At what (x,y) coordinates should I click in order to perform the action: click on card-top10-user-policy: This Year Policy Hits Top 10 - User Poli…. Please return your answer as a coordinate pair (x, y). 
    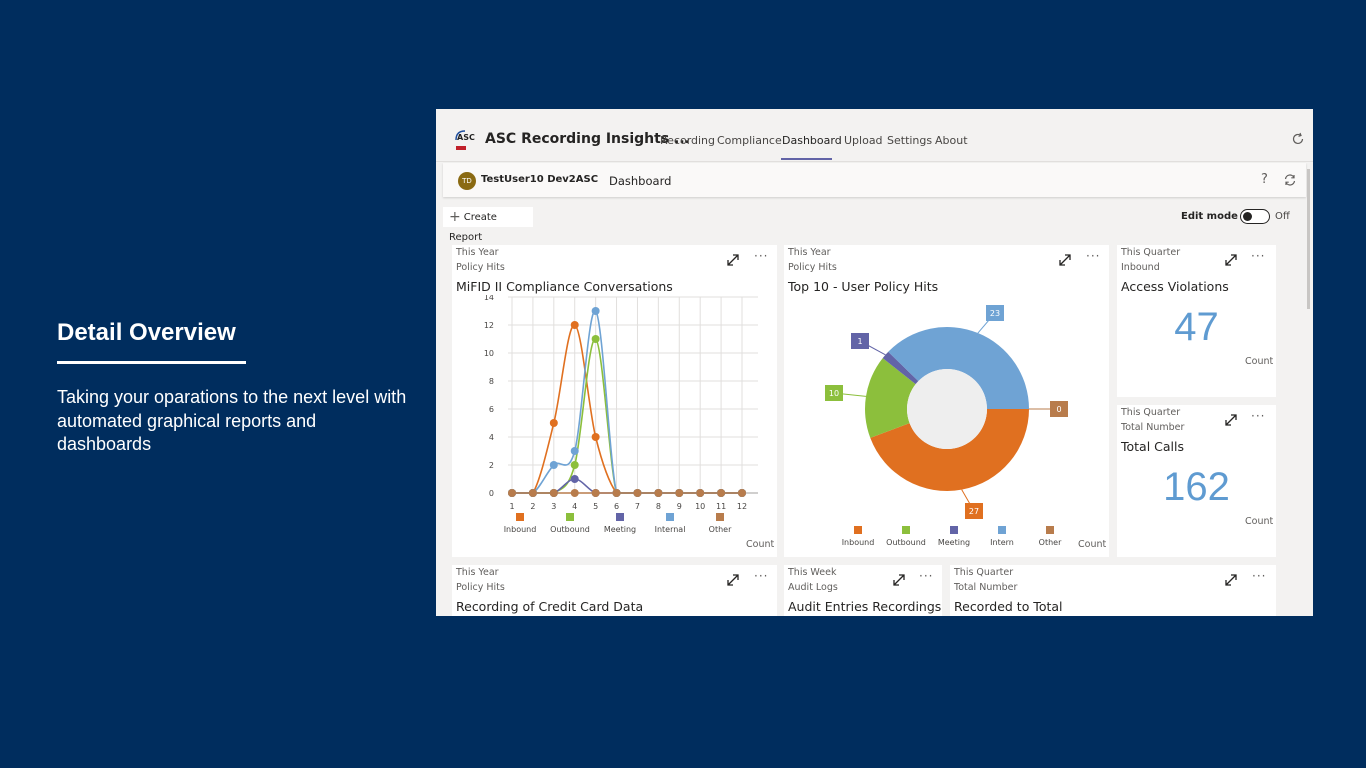
    Looking at the image, I should click on (946, 401).